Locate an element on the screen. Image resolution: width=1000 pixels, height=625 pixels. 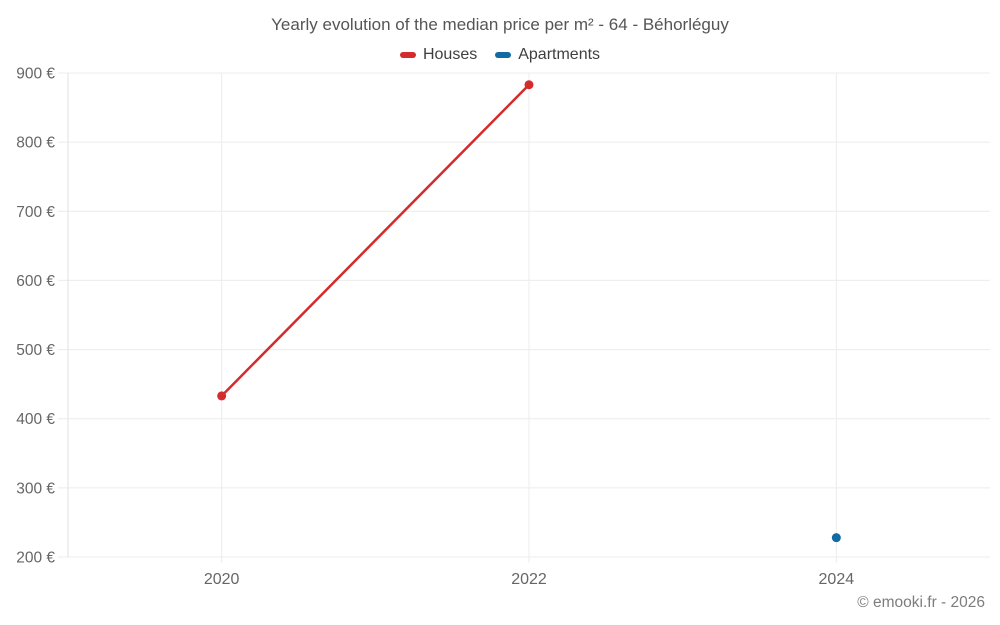
x-tick-label-2022: 2022 is located at coordinates (529, 579).